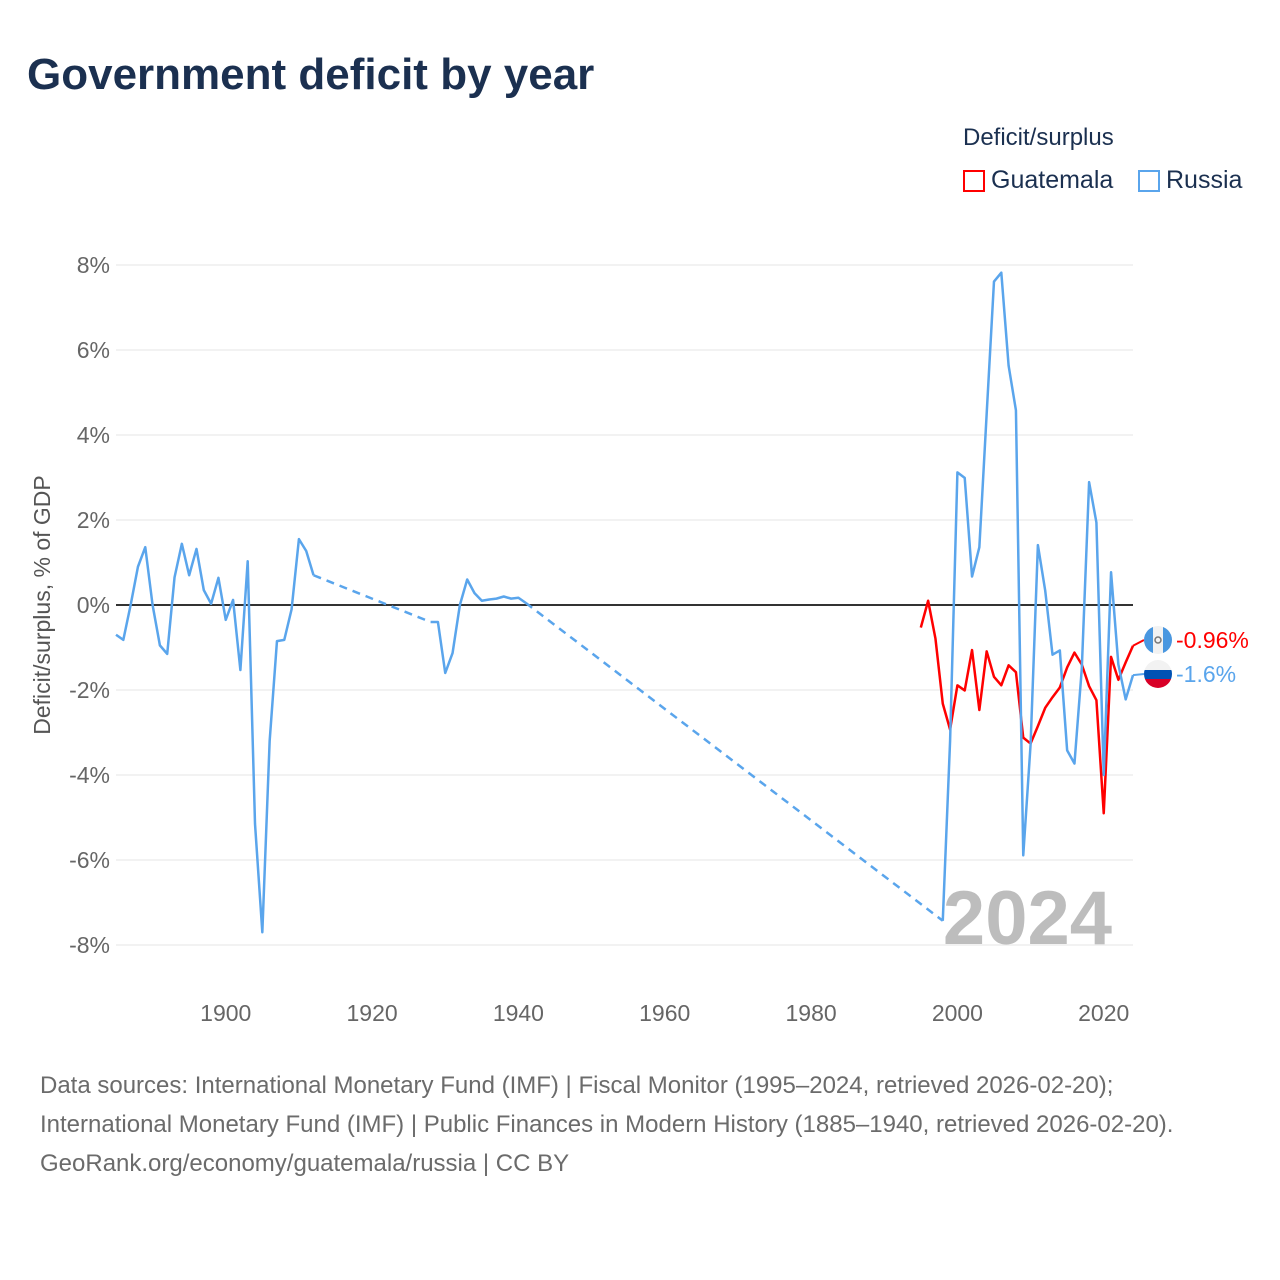 The width and height of the screenshot is (1280, 1280). Describe the element at coordinates (89, 945) in the screenshot. I see `y-tick-label: -8%` at that location.